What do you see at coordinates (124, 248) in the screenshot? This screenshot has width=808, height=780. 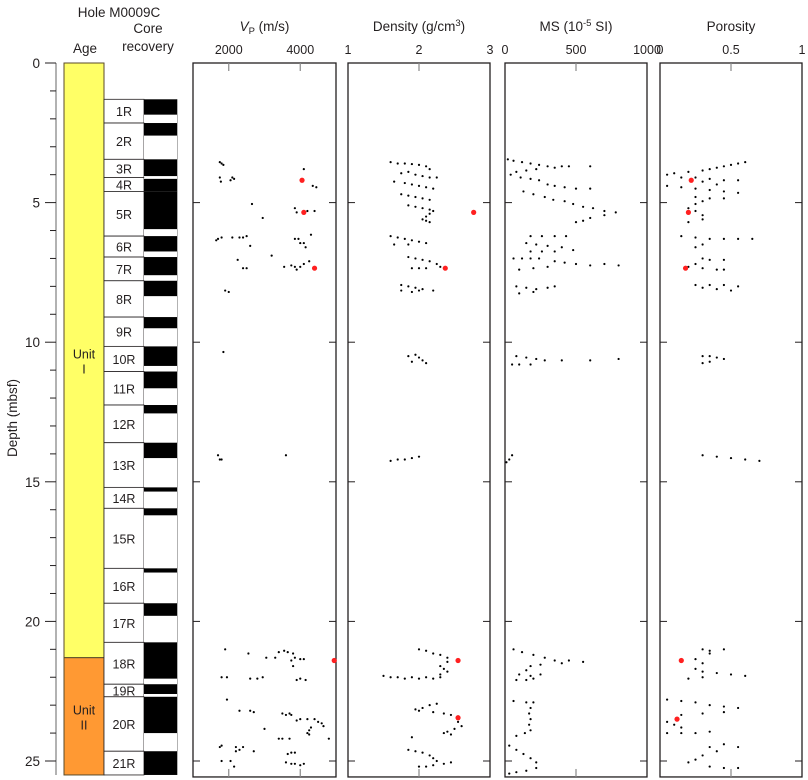 I see `core-label: 6R` at bounding box center [124, 248].